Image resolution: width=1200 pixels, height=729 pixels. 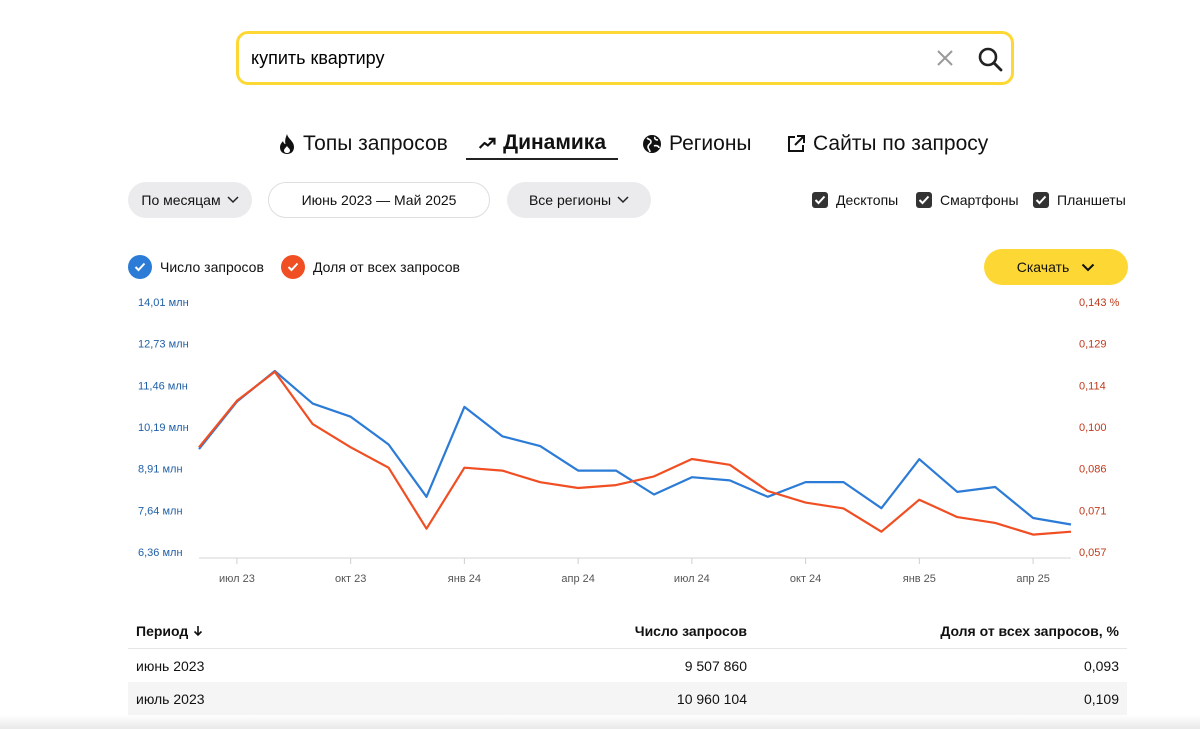 I want to click on download-button: Скачать, so click(x=1056, y=267).